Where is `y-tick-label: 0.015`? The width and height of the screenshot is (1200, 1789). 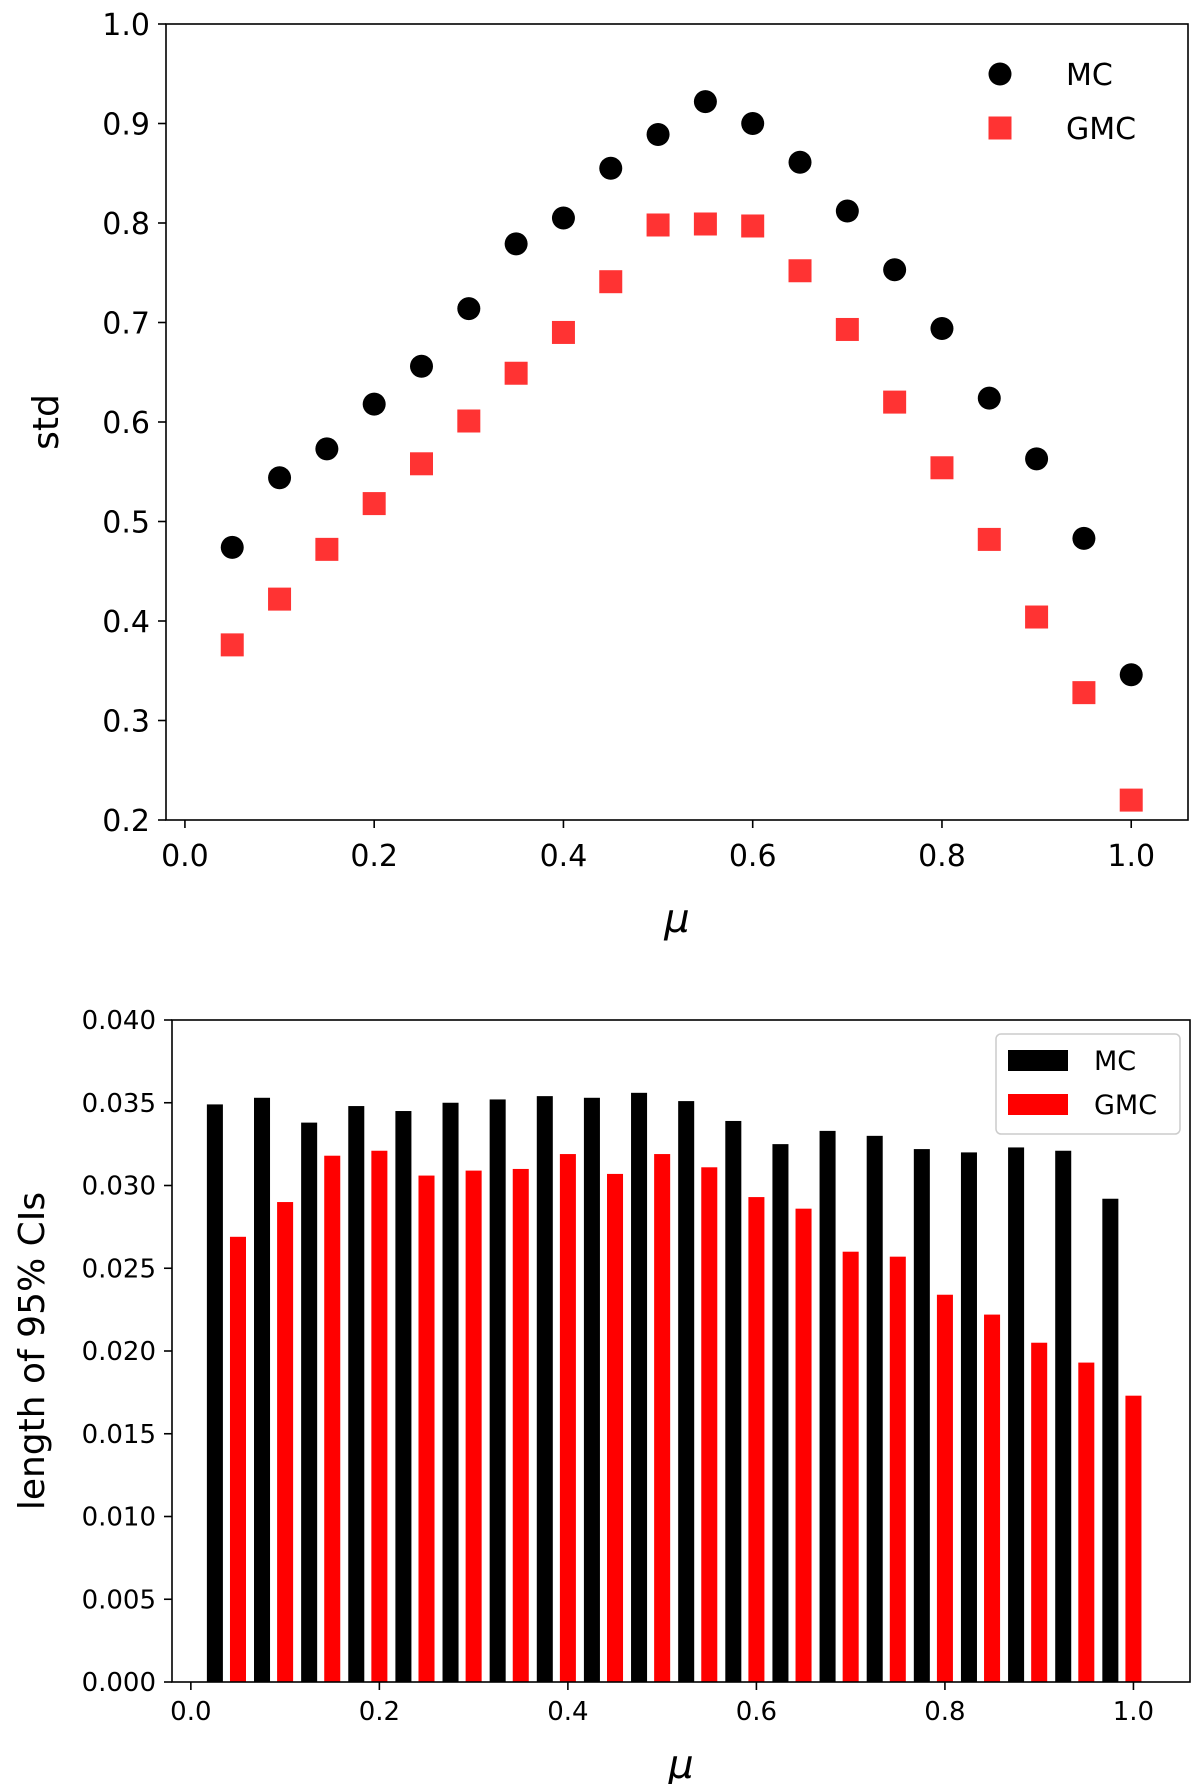 y-tick-label: 0.015 is located at coordinates (119, 1435).